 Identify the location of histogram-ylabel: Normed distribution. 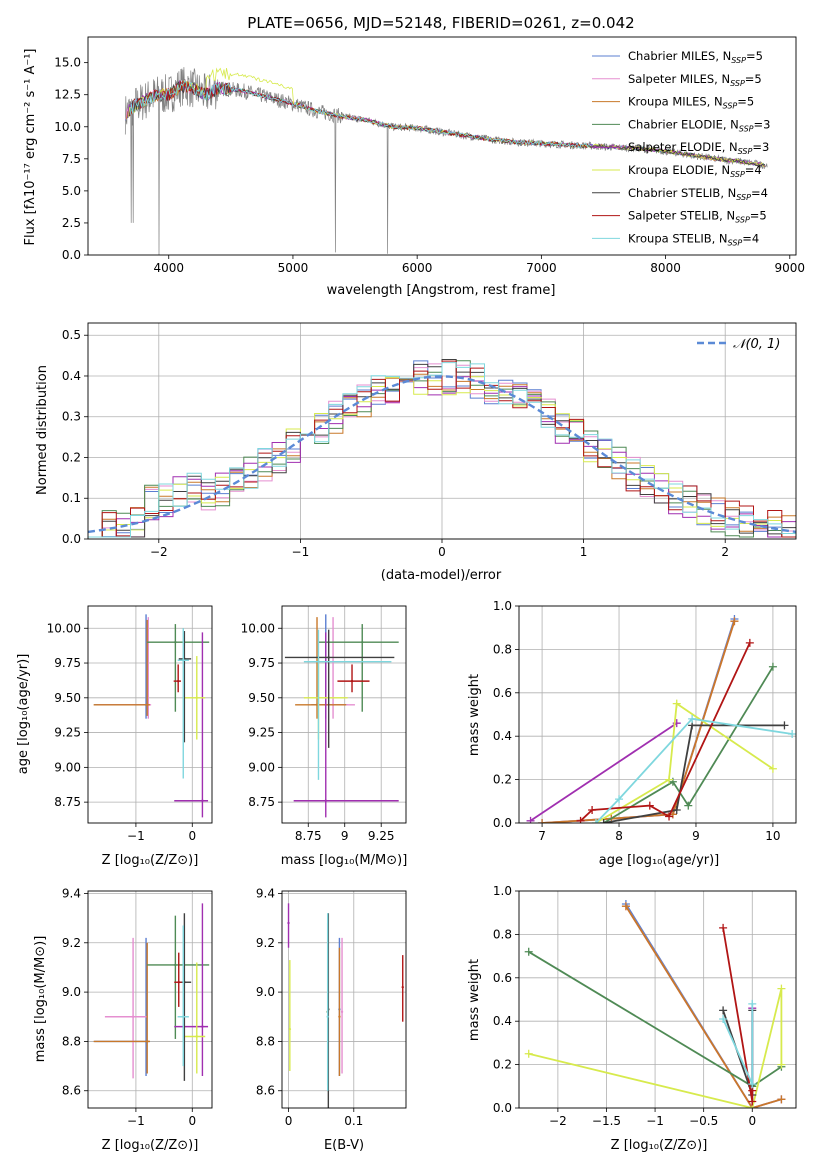
(42, 430).